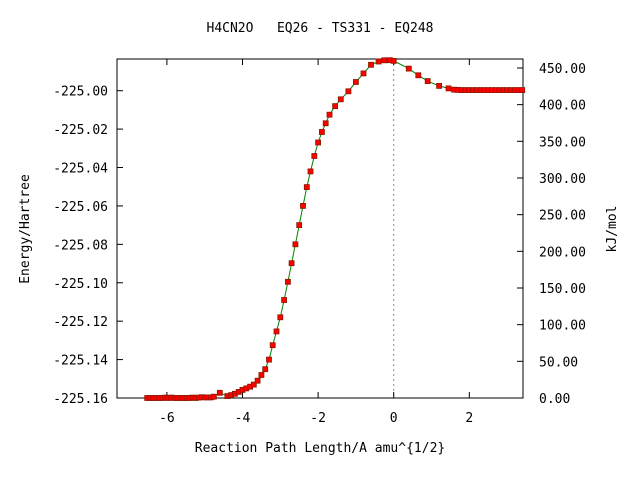 The height and width of the screenshot is (480, 640). What do you see at coordinates (243, 418) in the screenshot?
I see `x-tick-label: -4` at bounding box center [243, 418].